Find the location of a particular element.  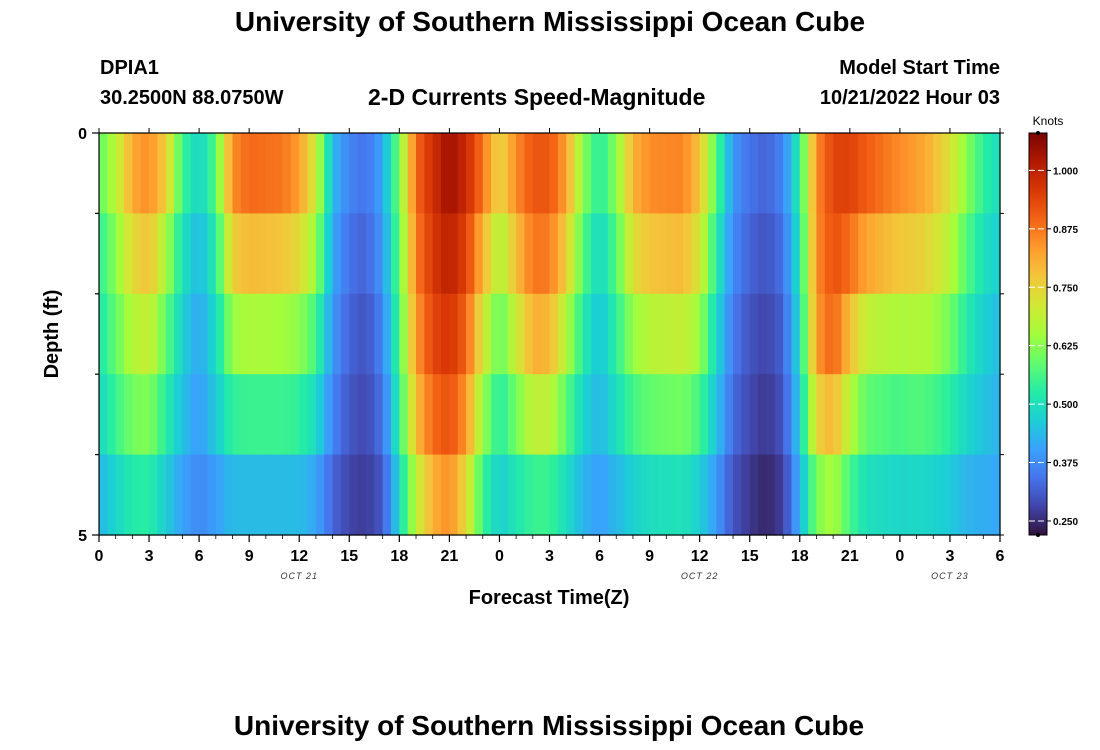

colorbar-tick-label: 0.500 is located at coordinates (1065, 405).